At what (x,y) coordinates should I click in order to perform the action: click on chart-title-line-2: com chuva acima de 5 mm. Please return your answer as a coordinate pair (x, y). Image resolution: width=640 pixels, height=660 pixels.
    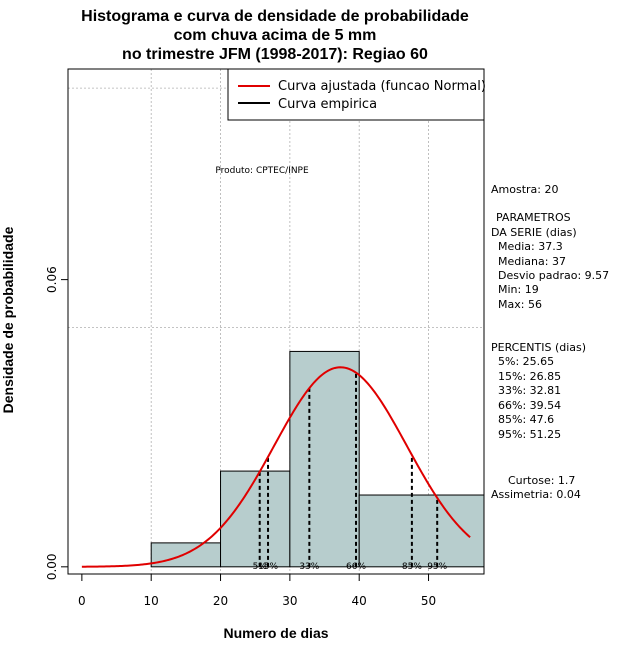
    Looking at the image, I should click on (275, 35).